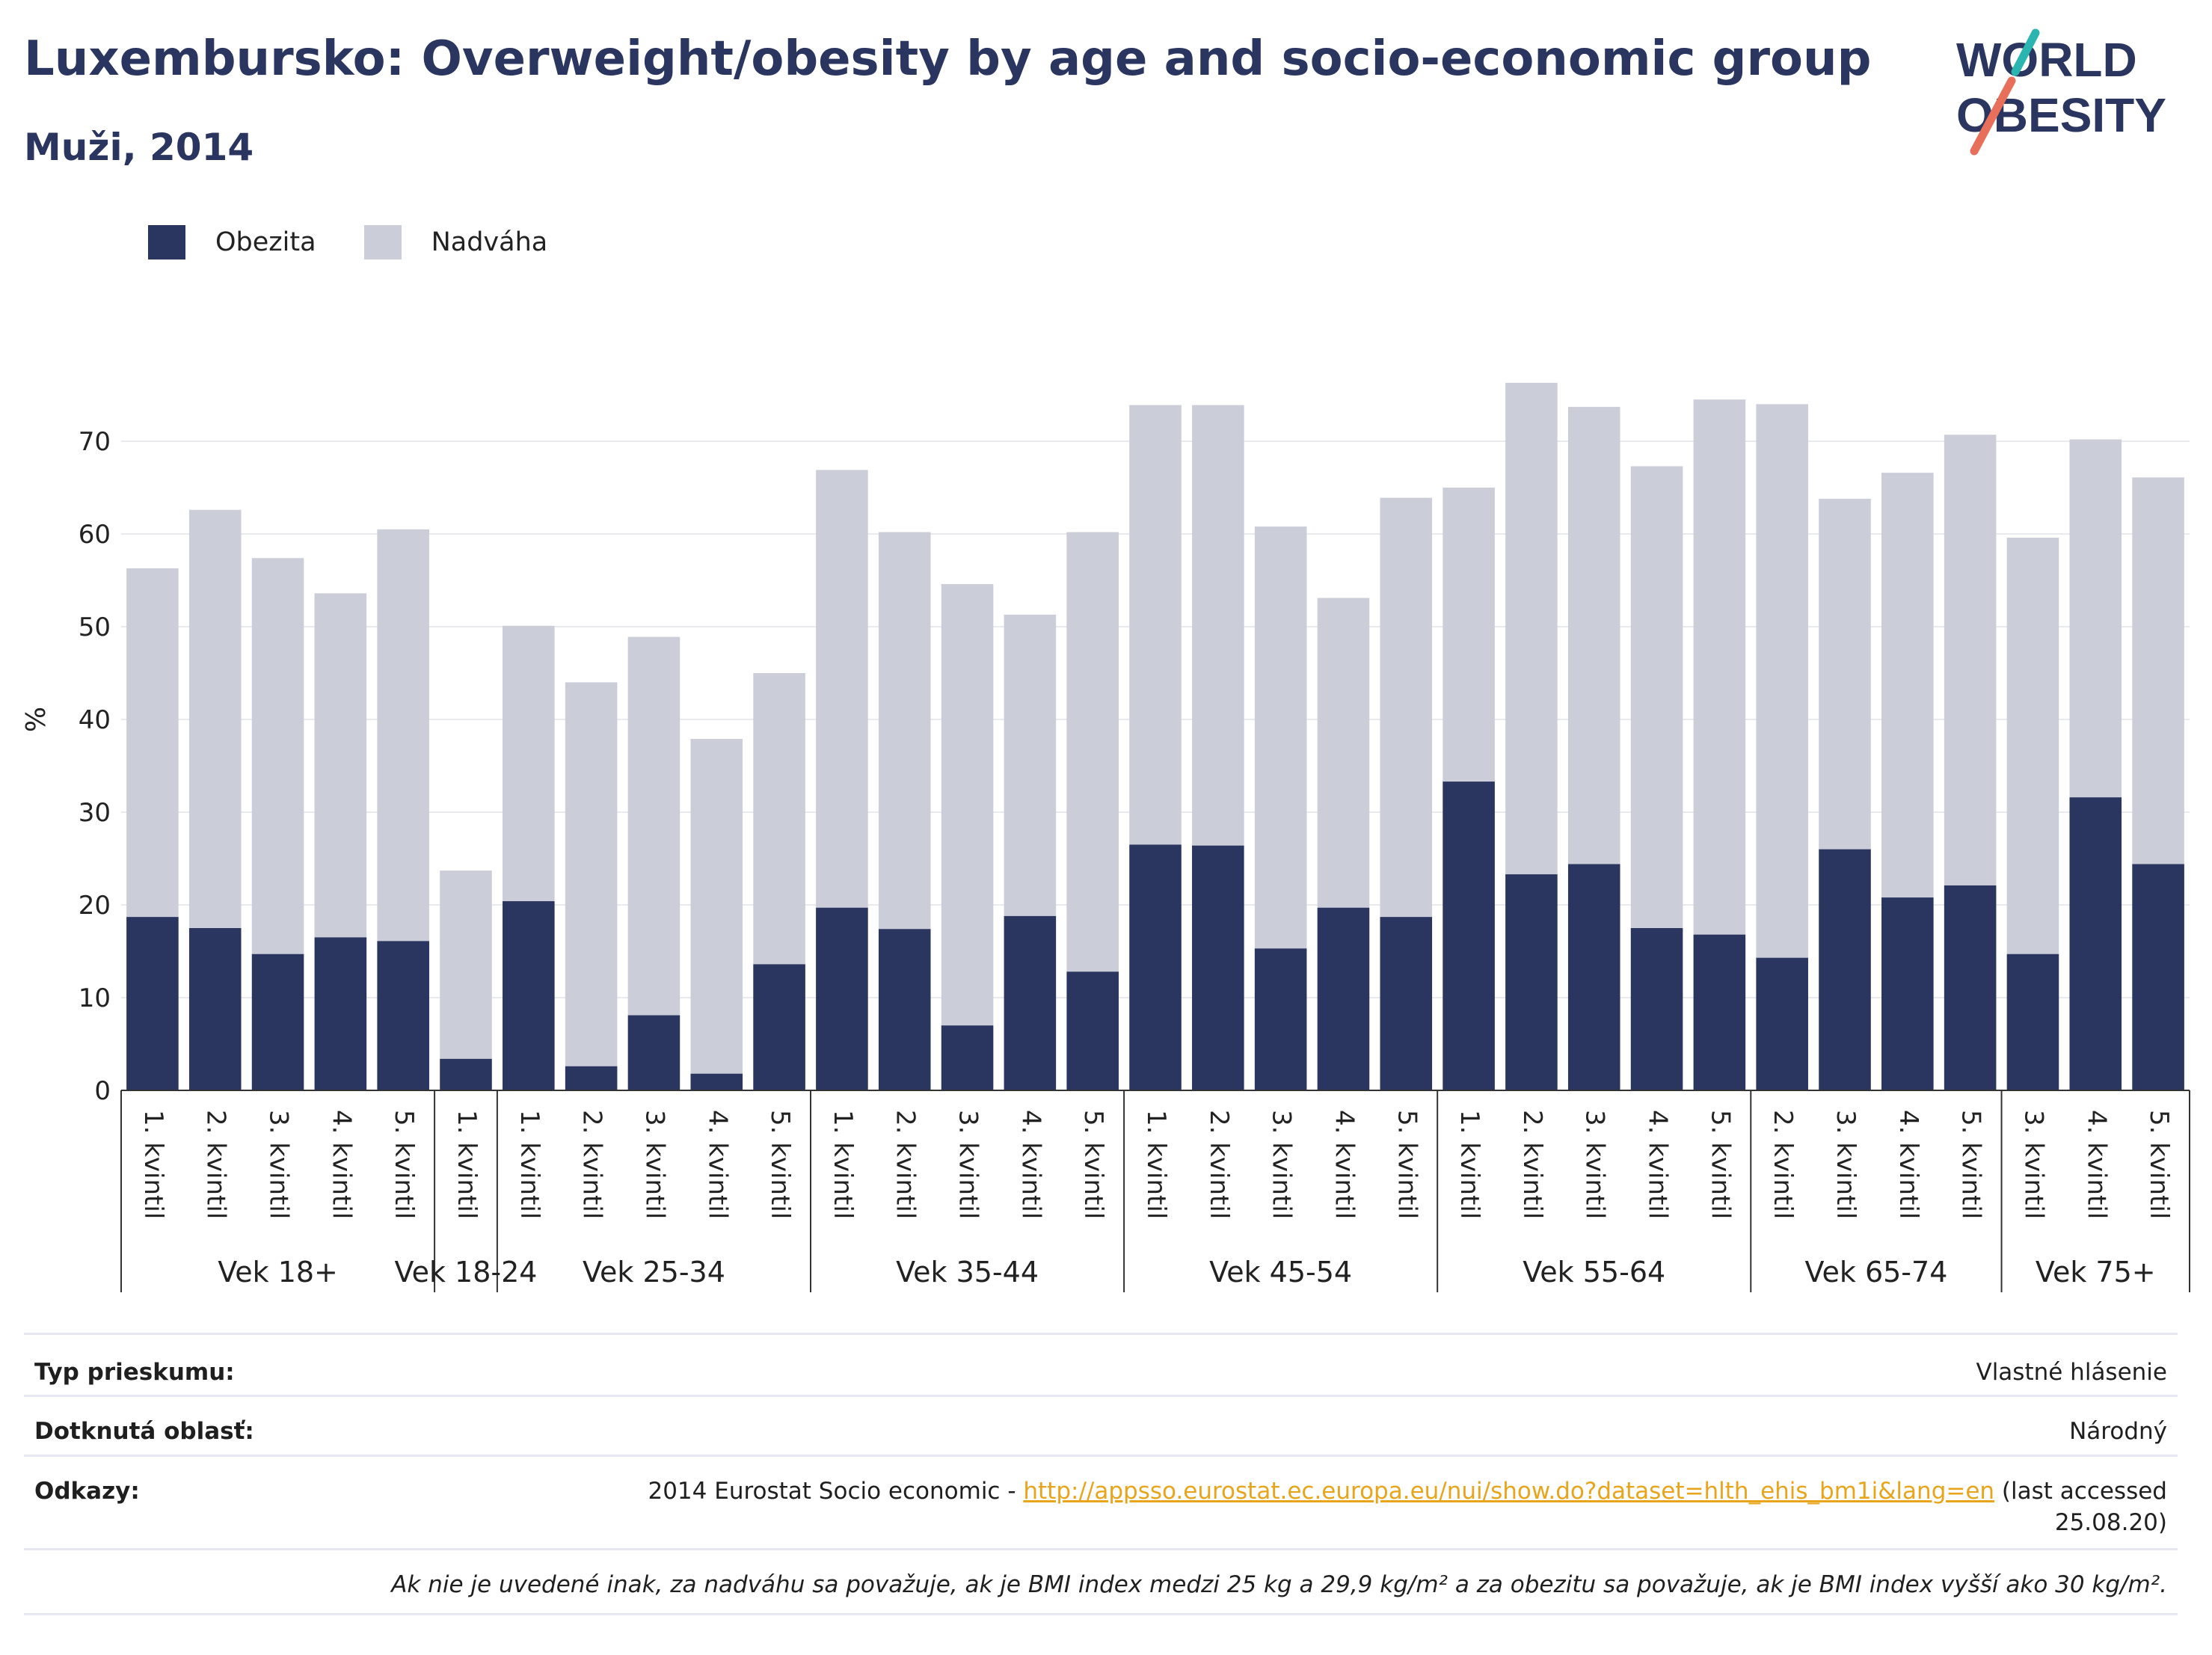 The width and height of the screenshot is (2212, 1655). What do you see at coordinates (103, 1091) in the screenshot?
I see `y-tick-label: 0` at bounding box center [103, 1091].